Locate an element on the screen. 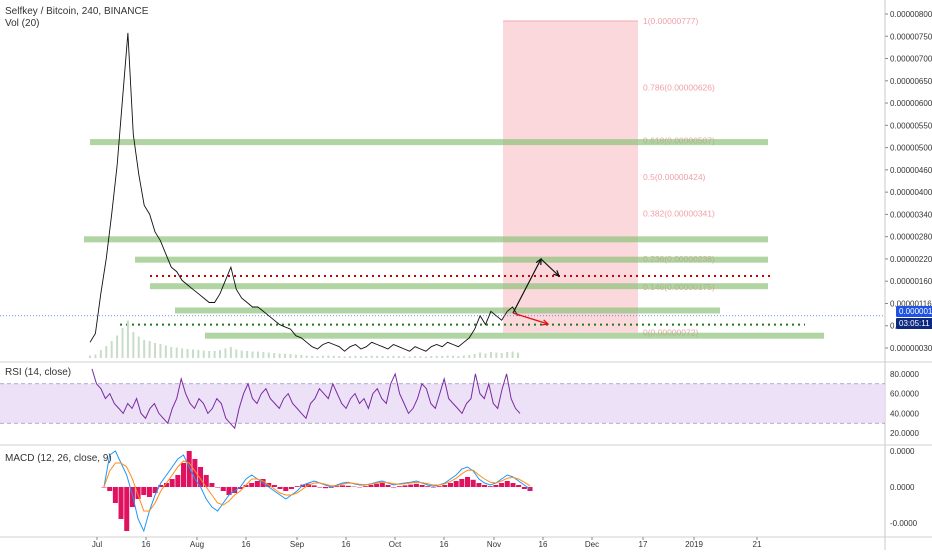  price-tick-label: 0.00000750 is located at coordinates (911, 36).